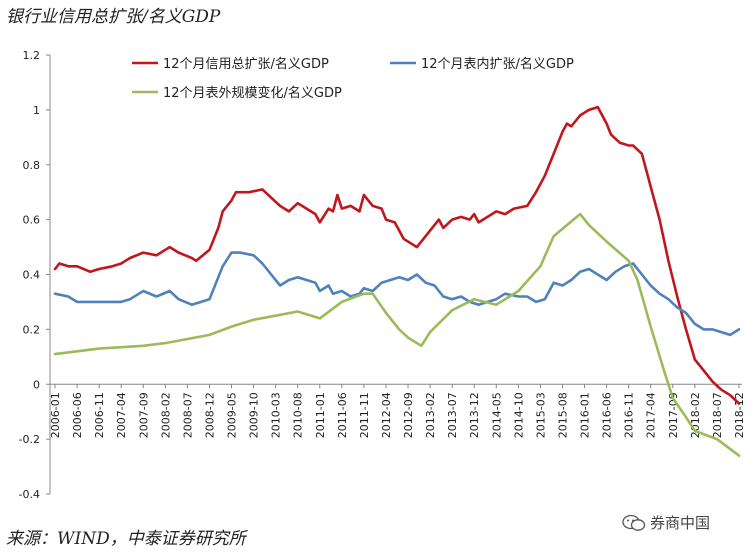 Image resolution: width=753 pixels, height=555 pixels. What do you see at coordinates (276, 415) in the screenshot?
I see `x-tick-label: 2010-03` at bounding box center [276, 415].